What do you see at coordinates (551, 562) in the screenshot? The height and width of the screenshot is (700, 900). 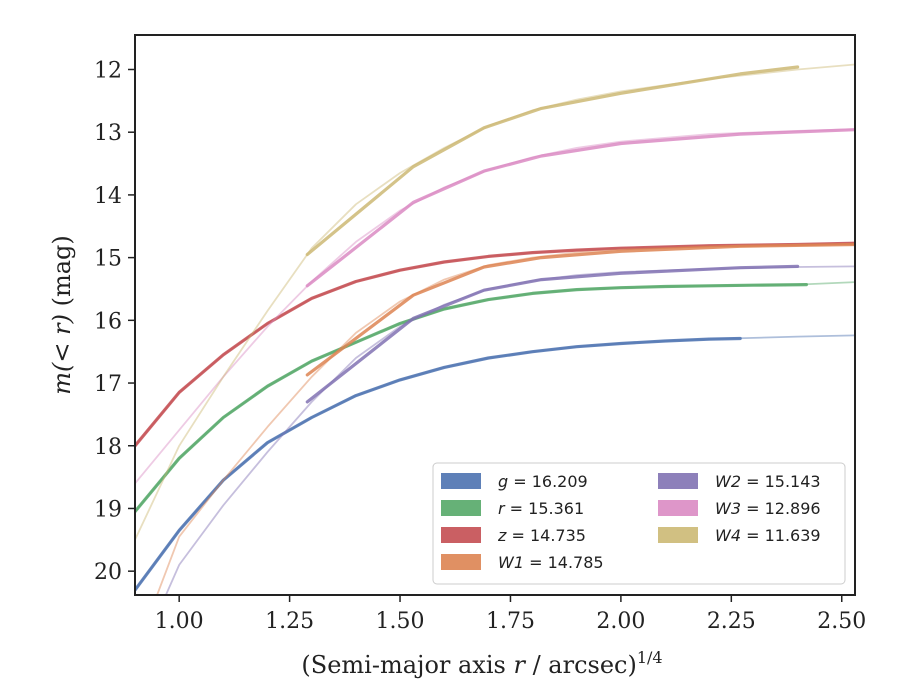 I see `legend-entry: W1 = 14.785` at bounding box center [551, 562].